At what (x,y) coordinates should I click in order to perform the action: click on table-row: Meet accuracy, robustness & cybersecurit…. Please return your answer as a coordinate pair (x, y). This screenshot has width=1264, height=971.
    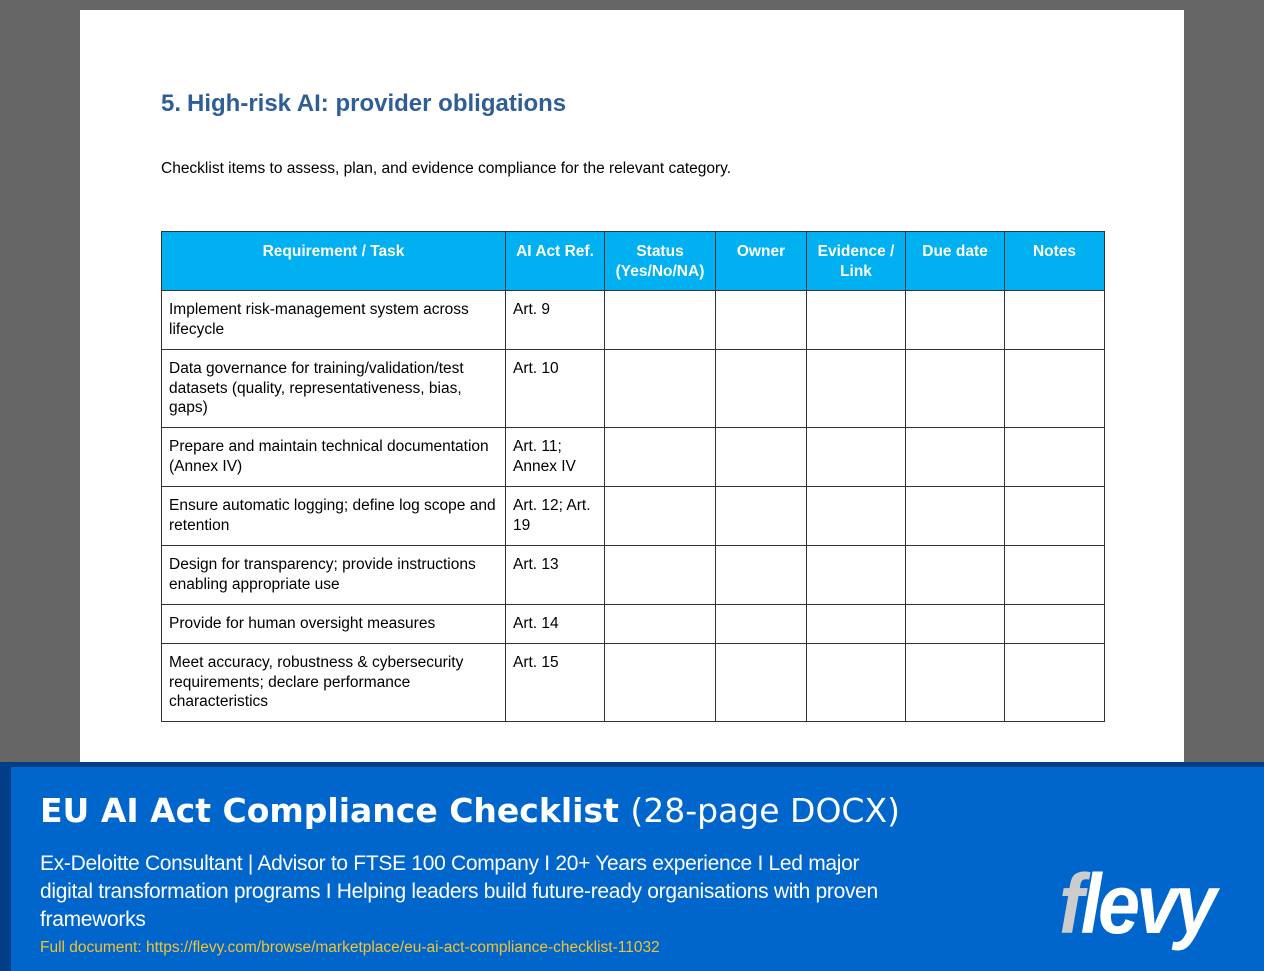
    Looking at the image, I should click on (633, 682).